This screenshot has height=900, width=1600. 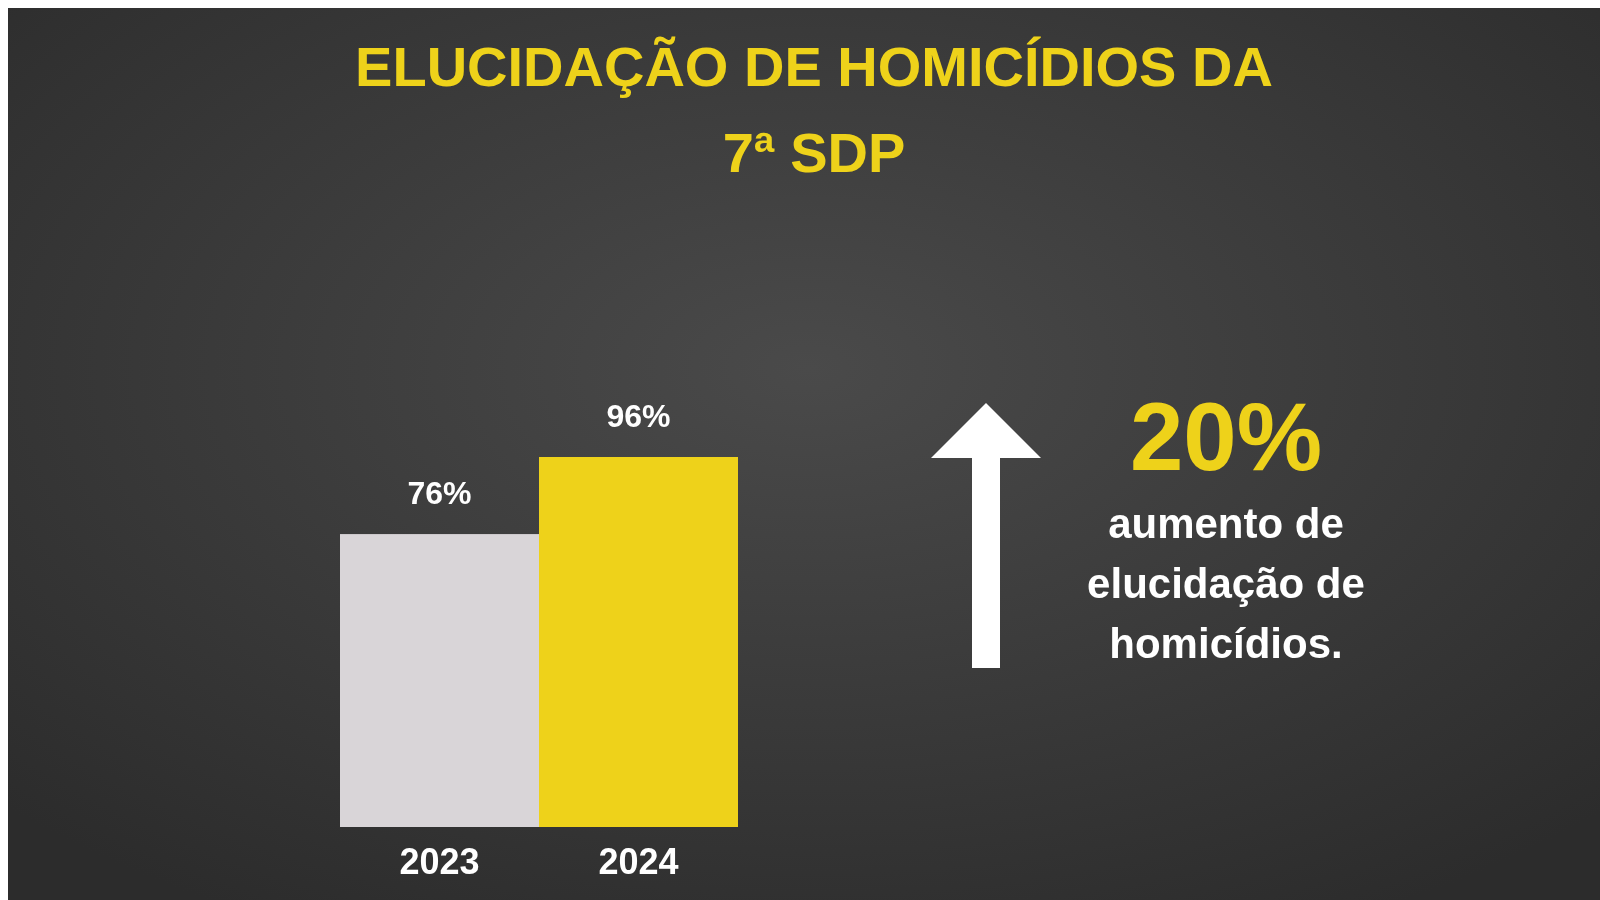 What do you see at coordinates (439, 861) in the screenshot?
I see `x-tick-label: 2023` at bounding box center [439, 861].